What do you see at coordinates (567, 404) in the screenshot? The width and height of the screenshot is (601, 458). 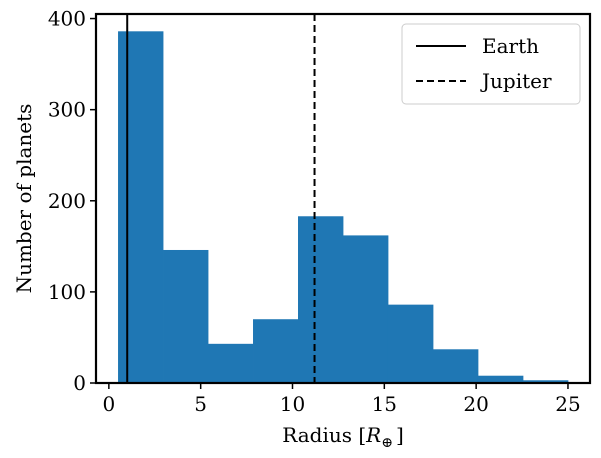 I see `x-tick-label-5: 25` at bounding box center [567, 404].